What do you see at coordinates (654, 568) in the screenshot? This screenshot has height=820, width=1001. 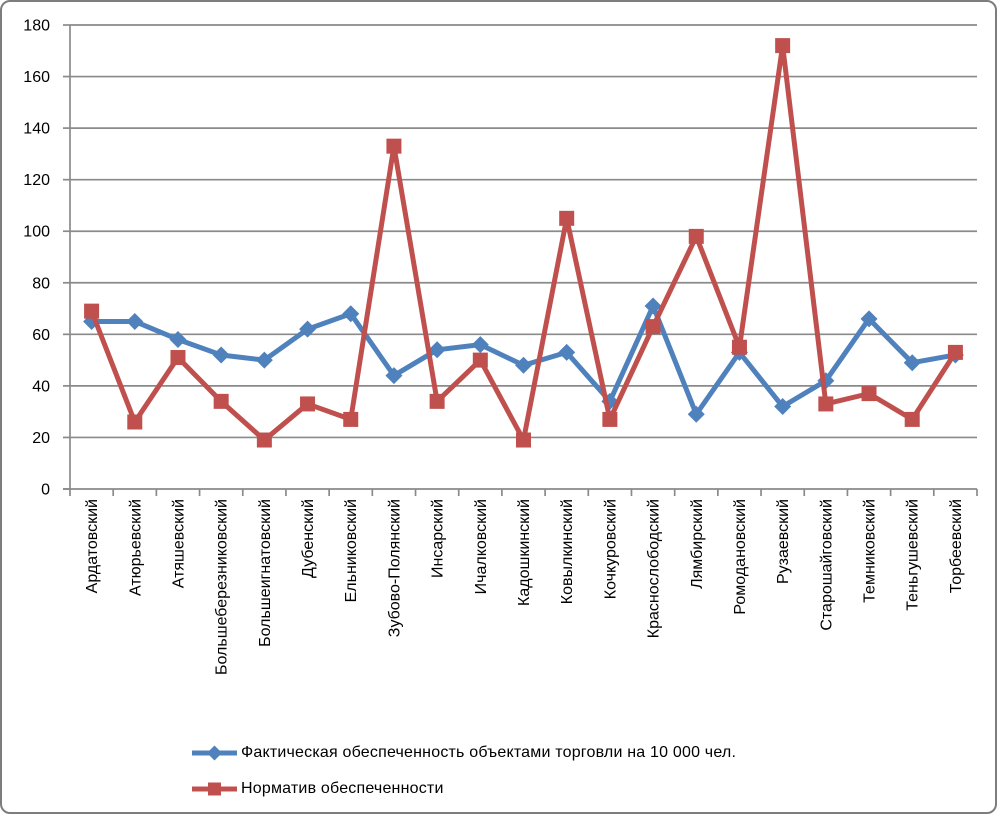 I see `x-axis-category-label: Краснослободский` at bounding box center [654, 568].